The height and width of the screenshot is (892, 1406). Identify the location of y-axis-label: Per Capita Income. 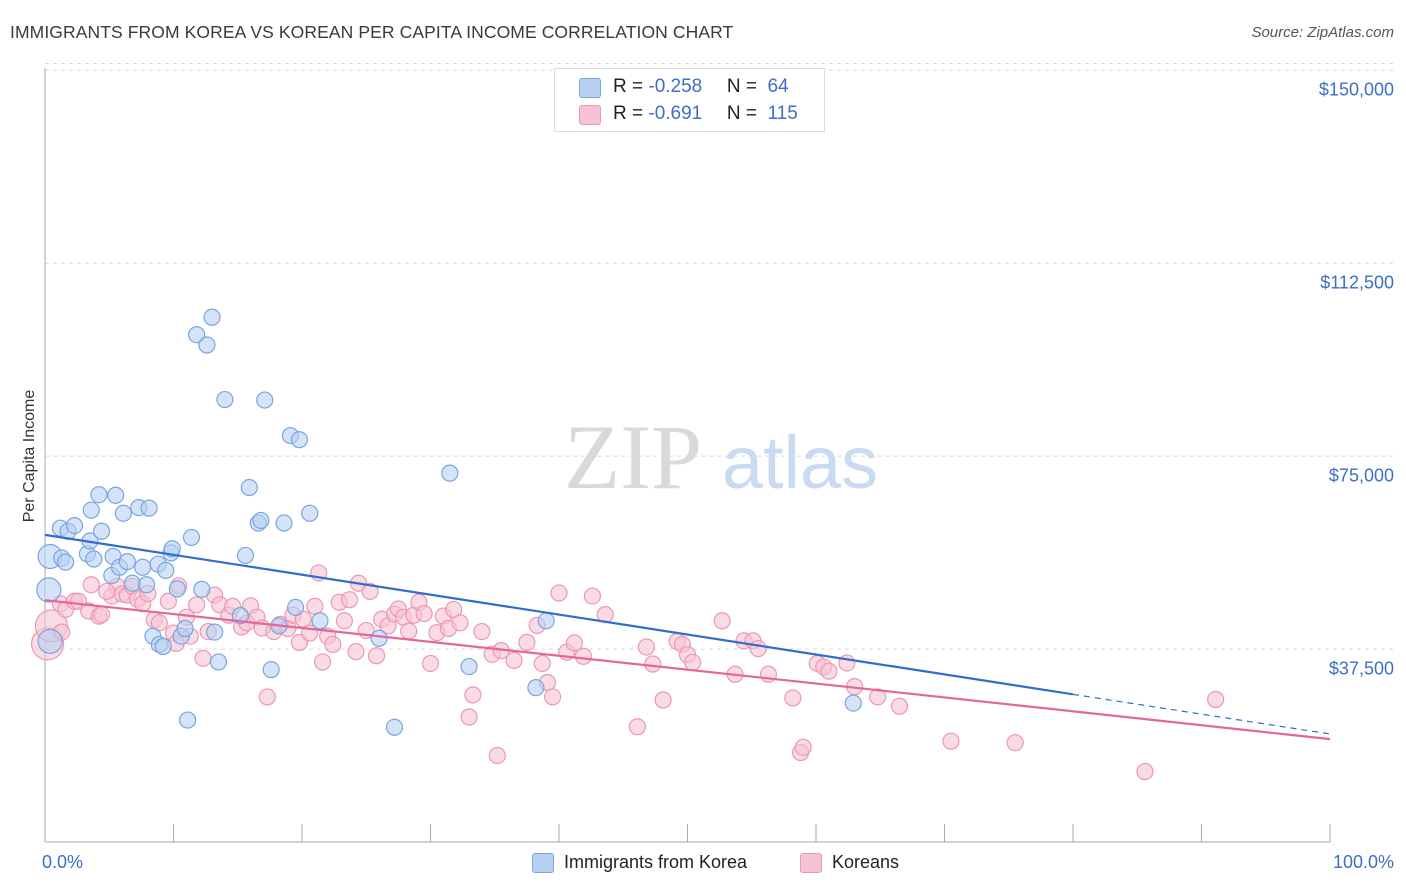
(29, 456).